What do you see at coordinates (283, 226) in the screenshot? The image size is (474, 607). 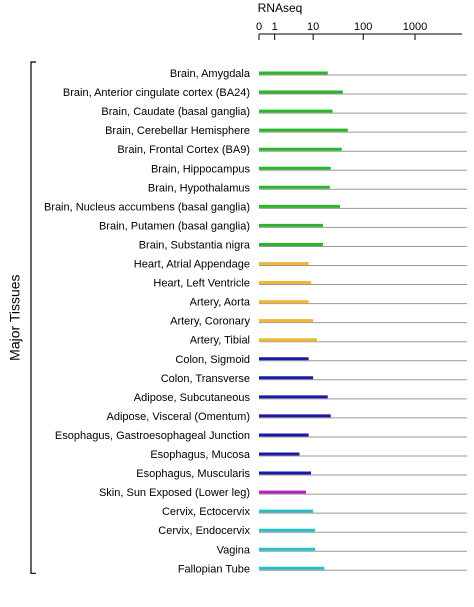 I see `chart-row: Brain, Putamen (basal ganglia)` at bounding box center [283, 226].